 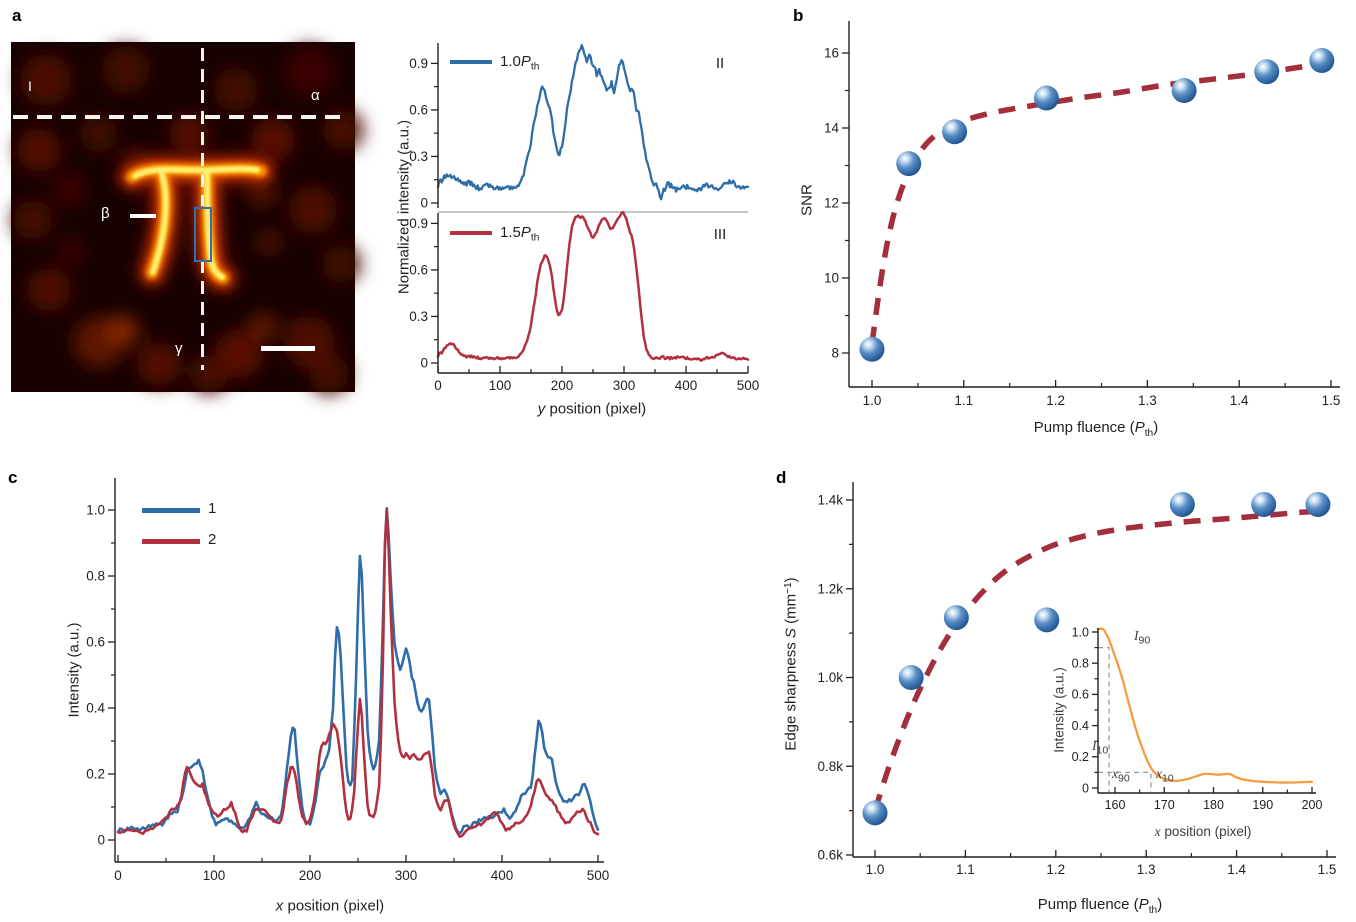 What do you see at coordinates (1164, 805) in the screenshot?
I see `svg-text: 170` at bounding box center [1164, 805].